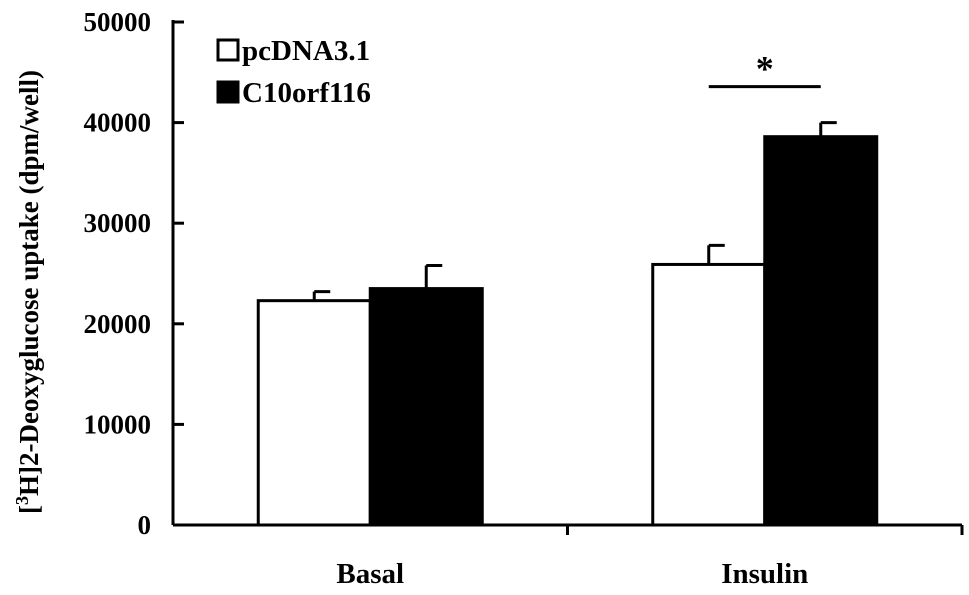  What do you see at coordinates (118, 223) in the screenshot?
I see `y-tick-label: 30000` at bounding box center [118, 223].